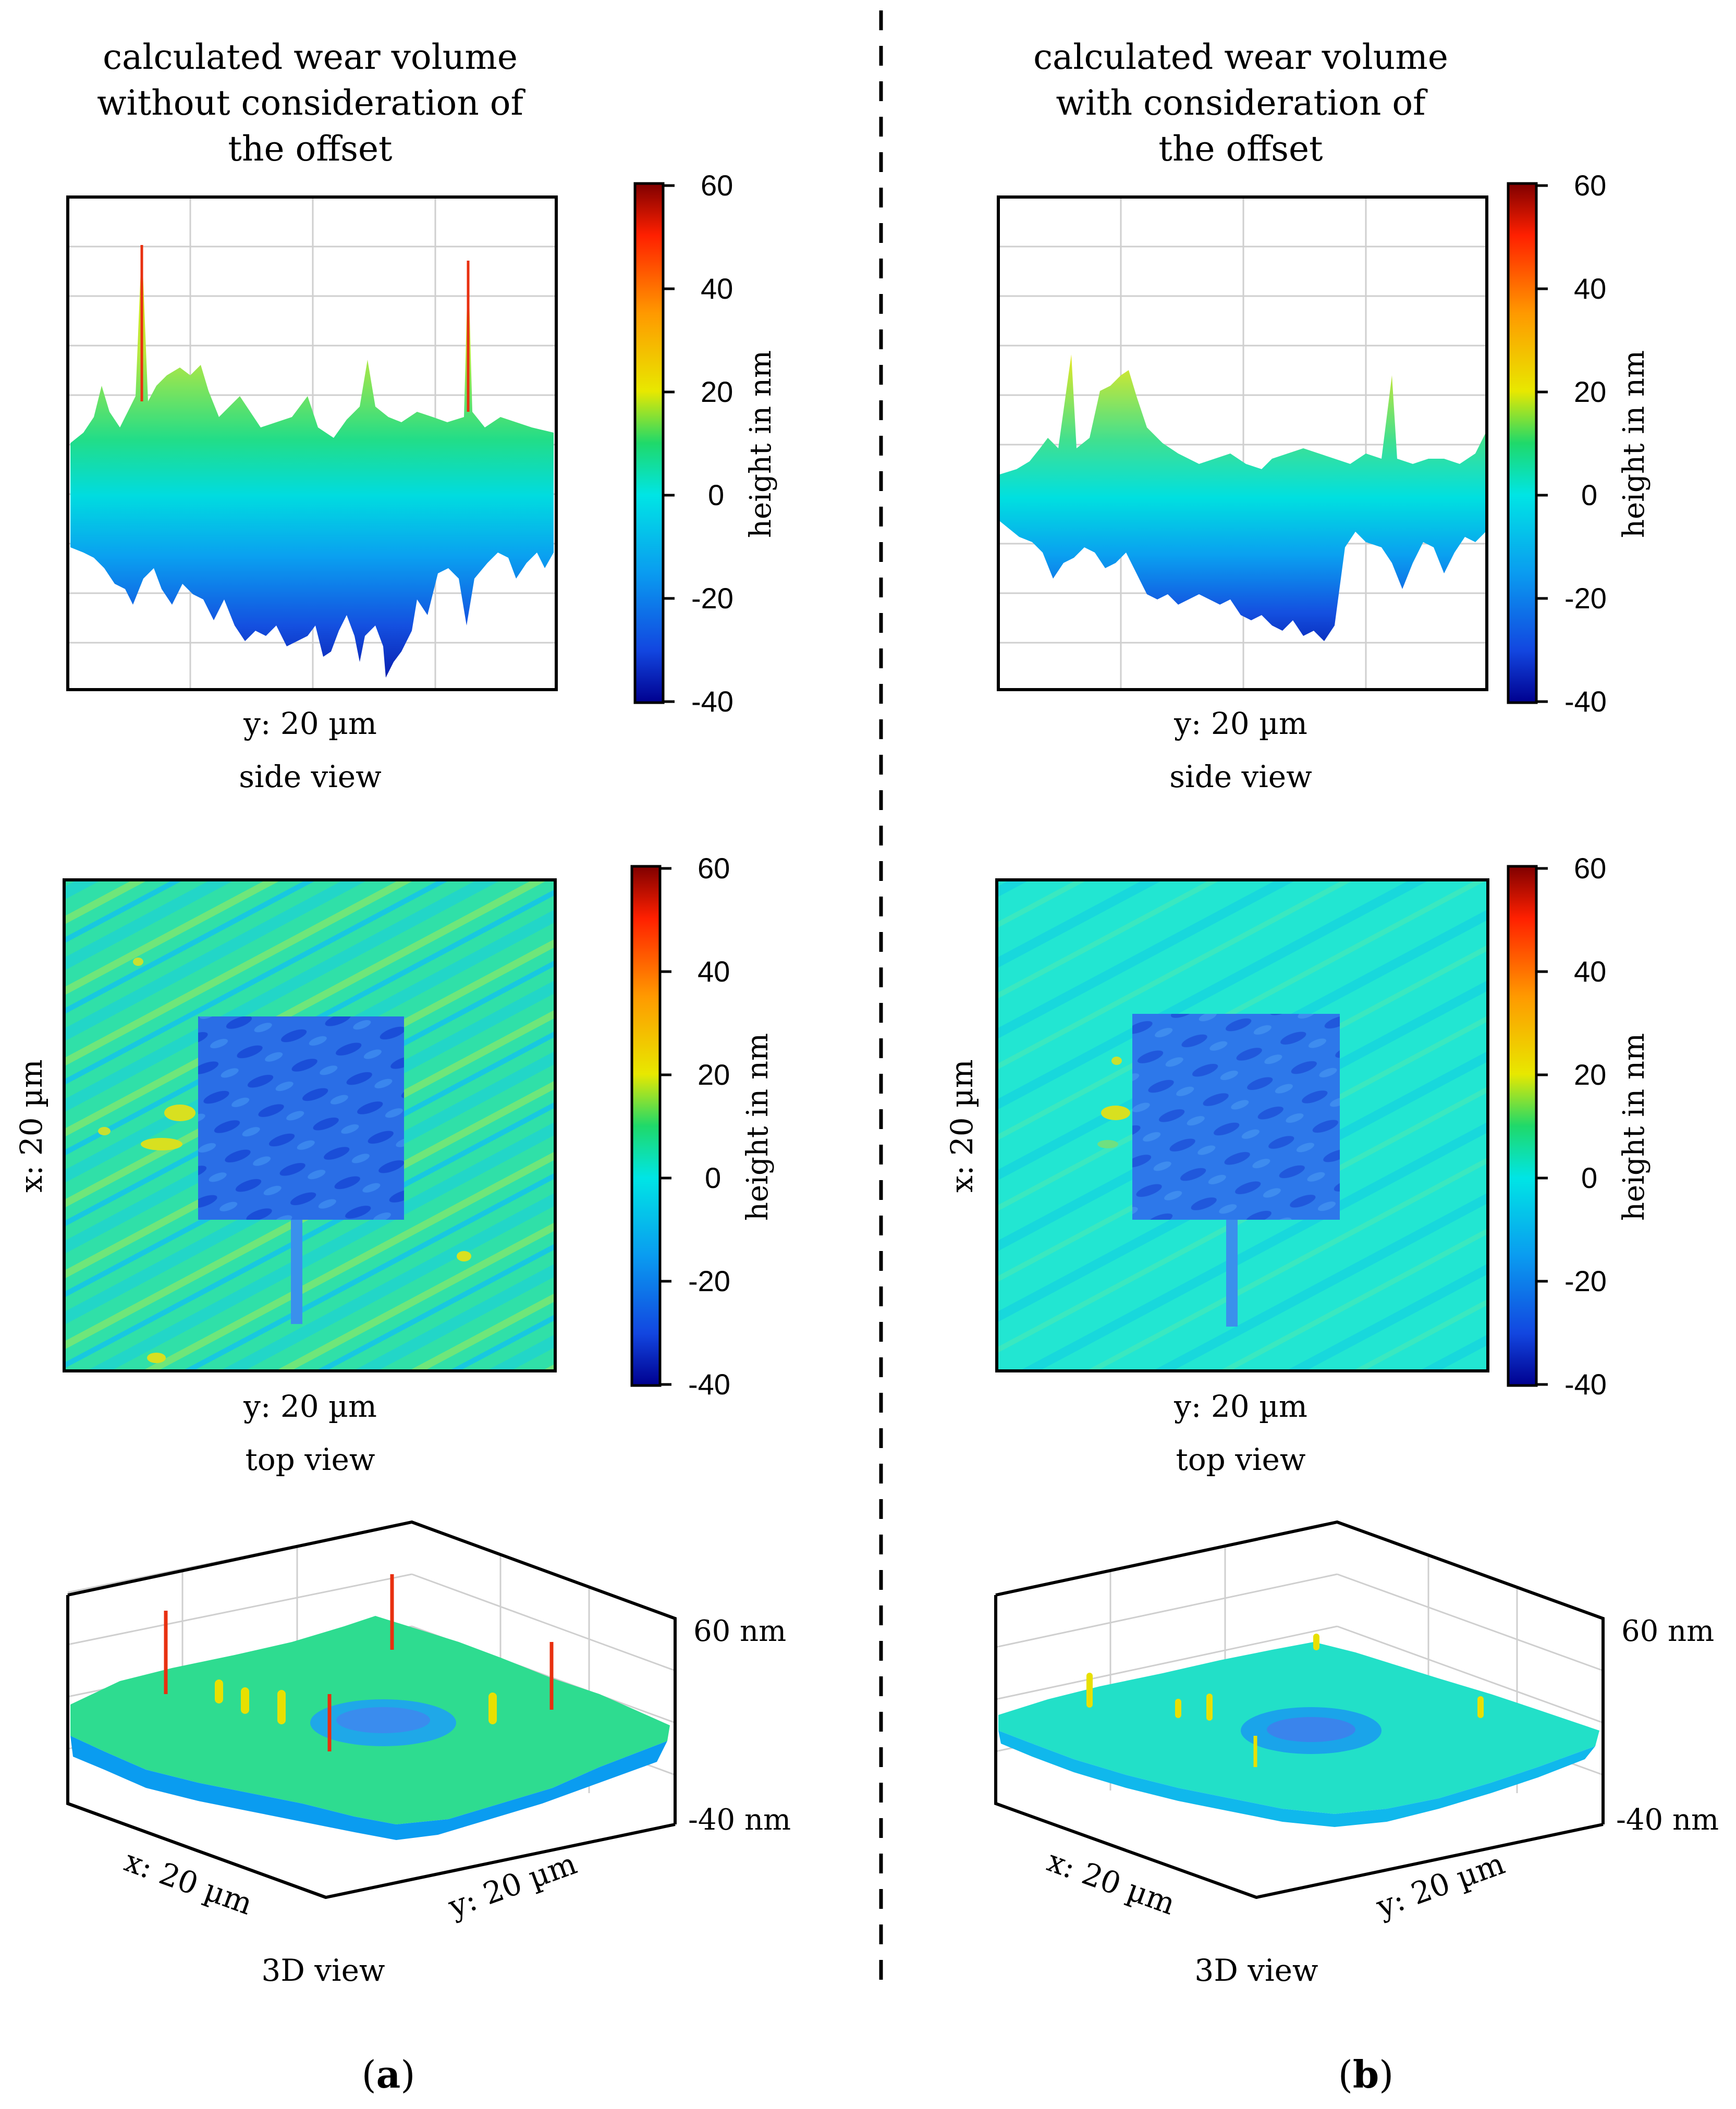 The image size is (1736, 2109). I want to click on panel-a-label-letter: a, so click(389, 2074).